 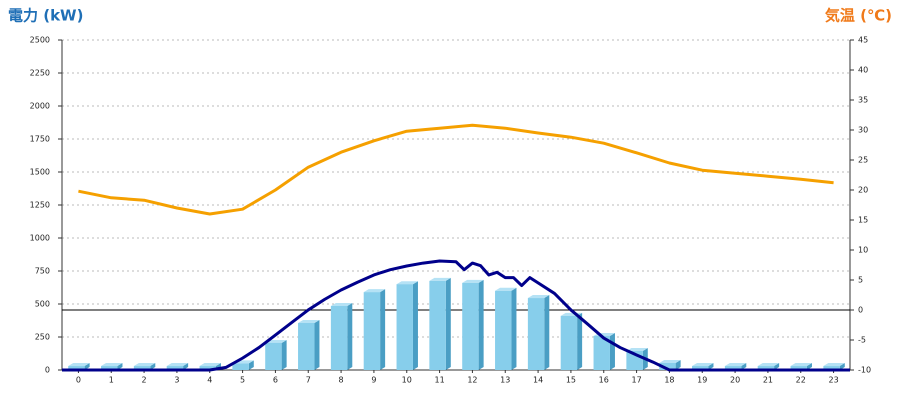 What do you see at coordinates (176, 380) in the screenshot?
I see `x-tick-label: 3` at bounding box center [176, 380].